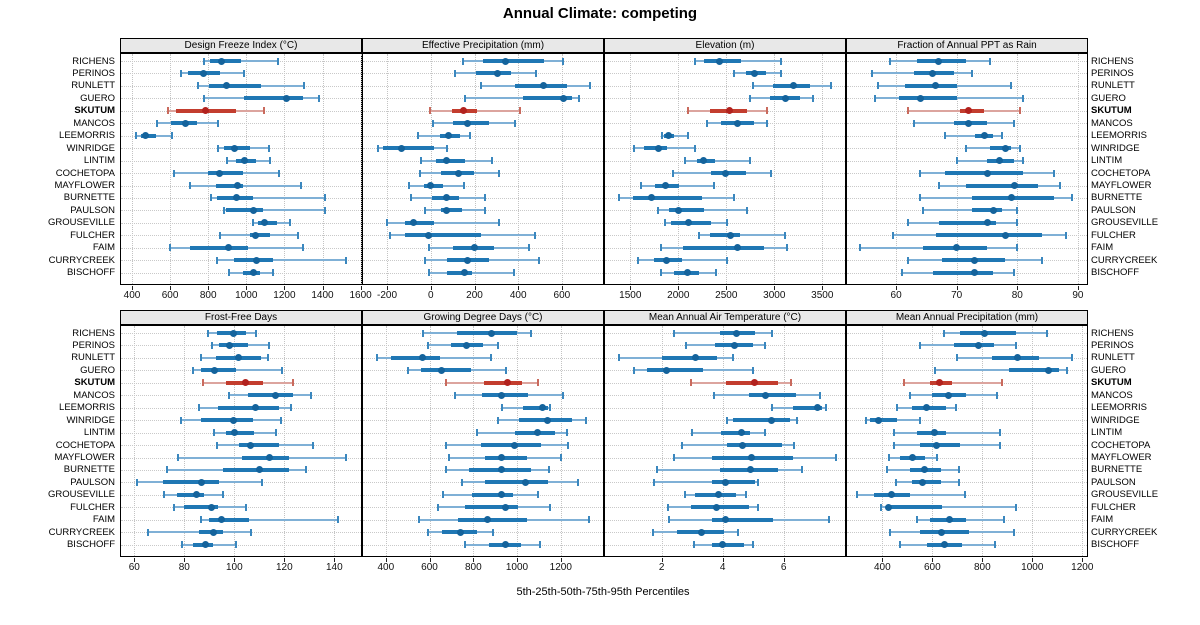  Describe the element at coordinates (473, 567) in the screenshot. I see `axis-tick-label: 800` at that location.